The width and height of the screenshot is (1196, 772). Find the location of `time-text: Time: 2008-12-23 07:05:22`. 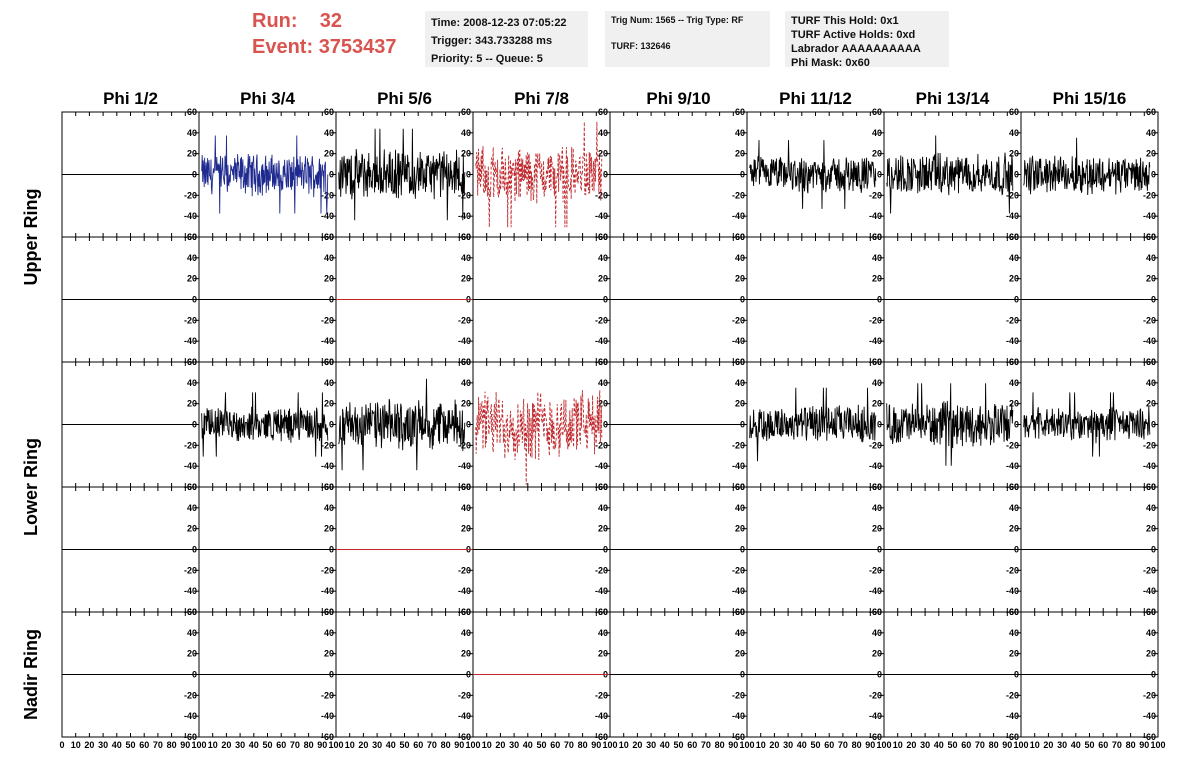

time-text: Time: 2008-12-23 07:05:22 is located at coordinates (499, 23).